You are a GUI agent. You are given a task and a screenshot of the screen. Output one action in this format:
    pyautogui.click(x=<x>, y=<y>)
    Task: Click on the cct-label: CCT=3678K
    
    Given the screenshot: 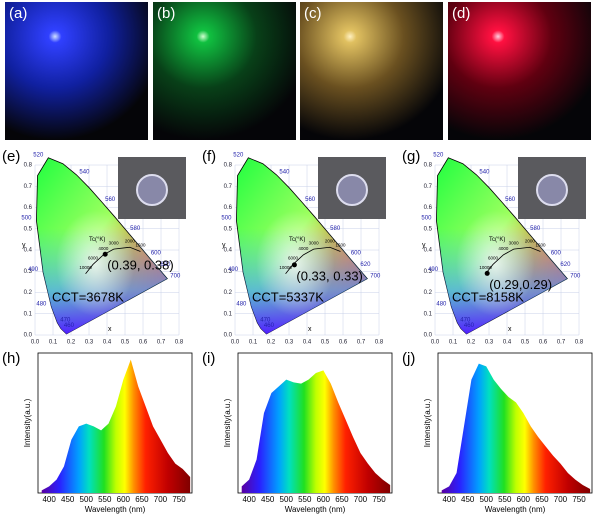 What is the action you would take?
    pyautogui.click(x=88, y=296)
    